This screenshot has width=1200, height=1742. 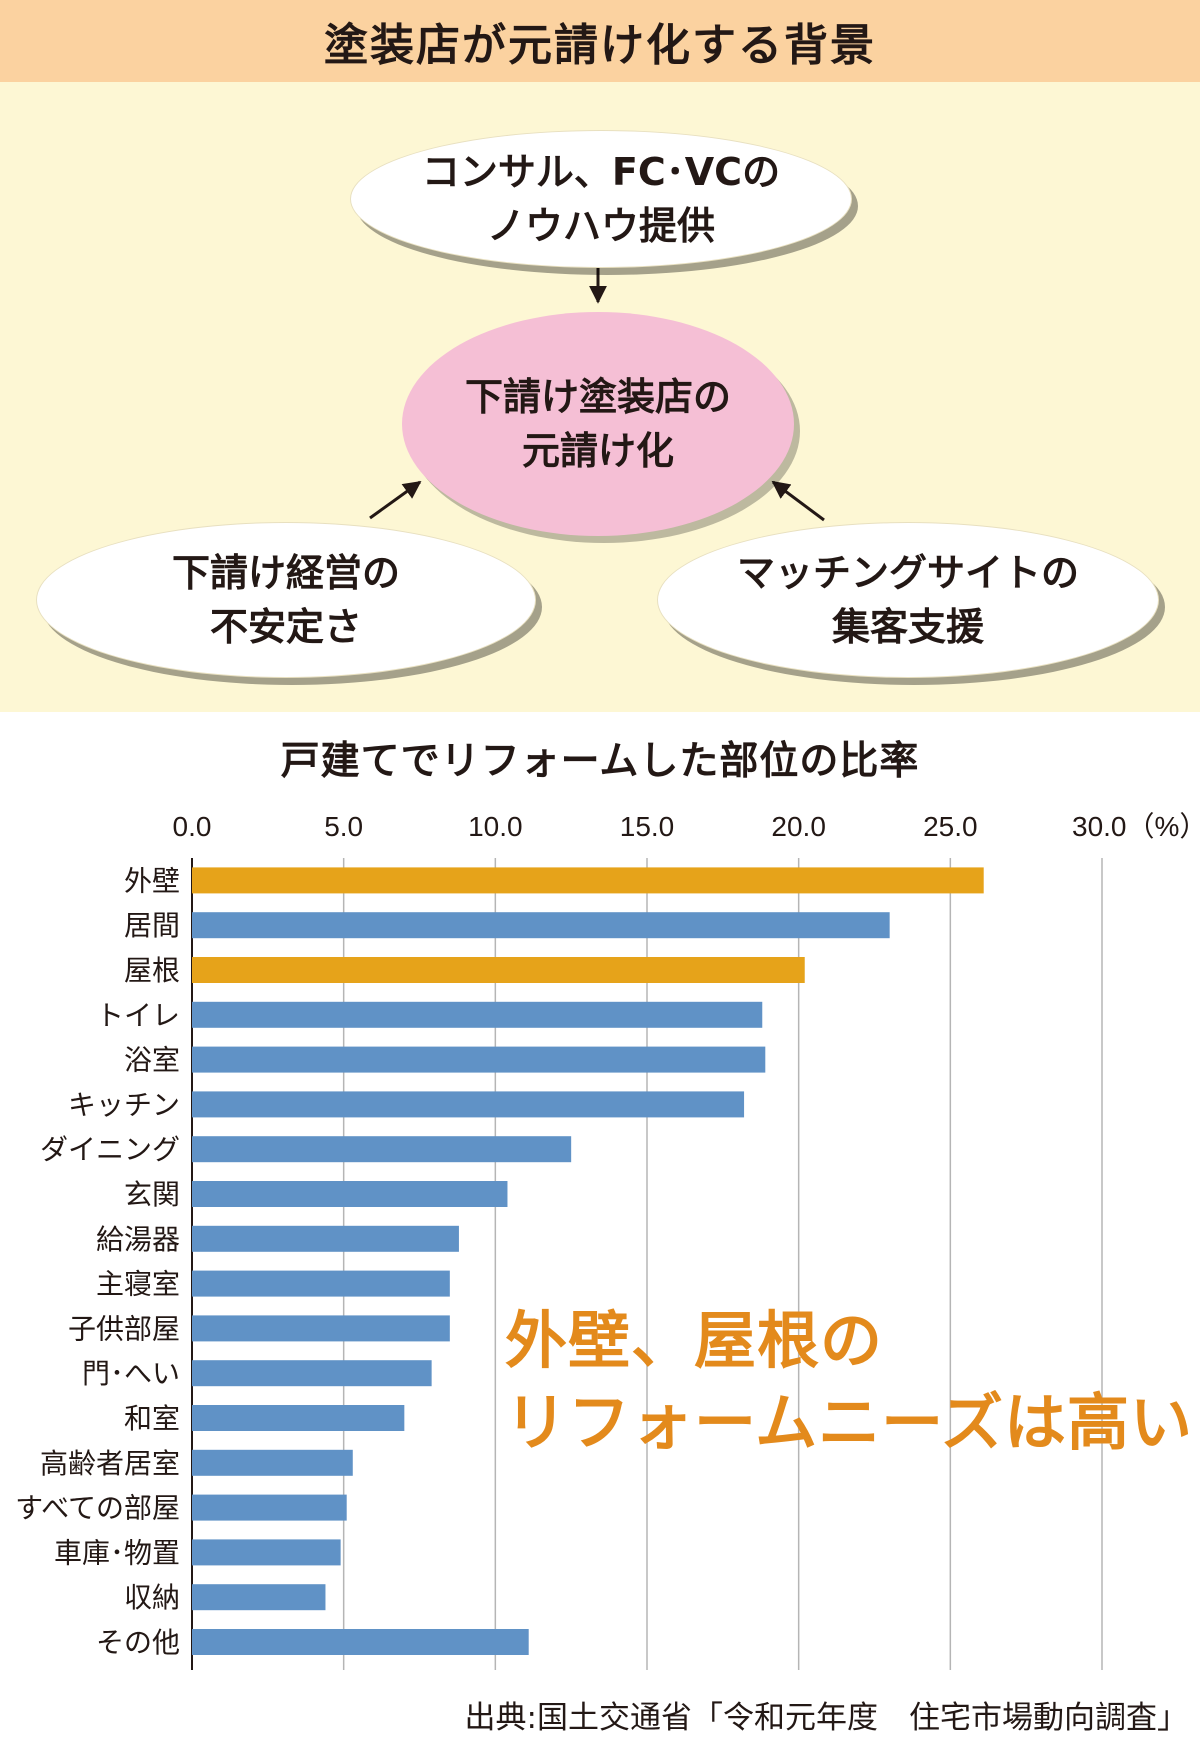 I want to click on x-tick-label: 20.0, so click(x=798, y=826).